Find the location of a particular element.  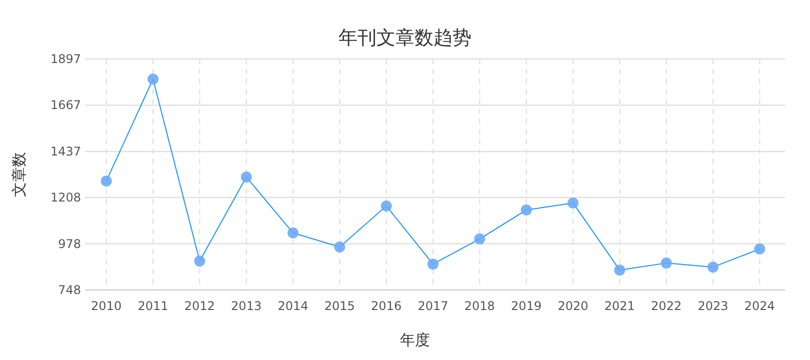

x-tick-label: 2015 is located at coordinates (339, 306).